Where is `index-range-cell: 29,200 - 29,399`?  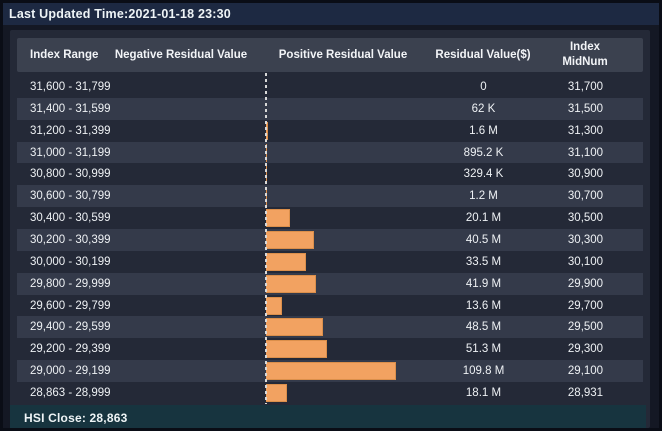
index-range-cell: 29,200 - 29,399 is located at coordinates (70, 349).